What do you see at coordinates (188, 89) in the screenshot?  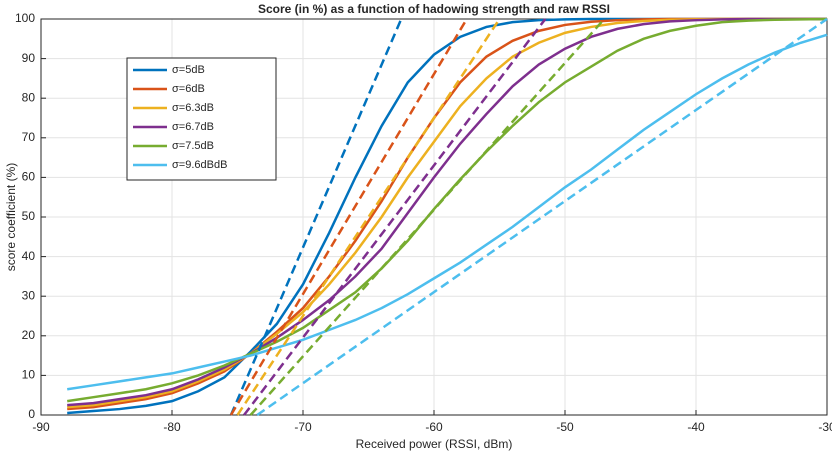 I see `legend-label: σ=6dB` at bounding box center [188, 89].